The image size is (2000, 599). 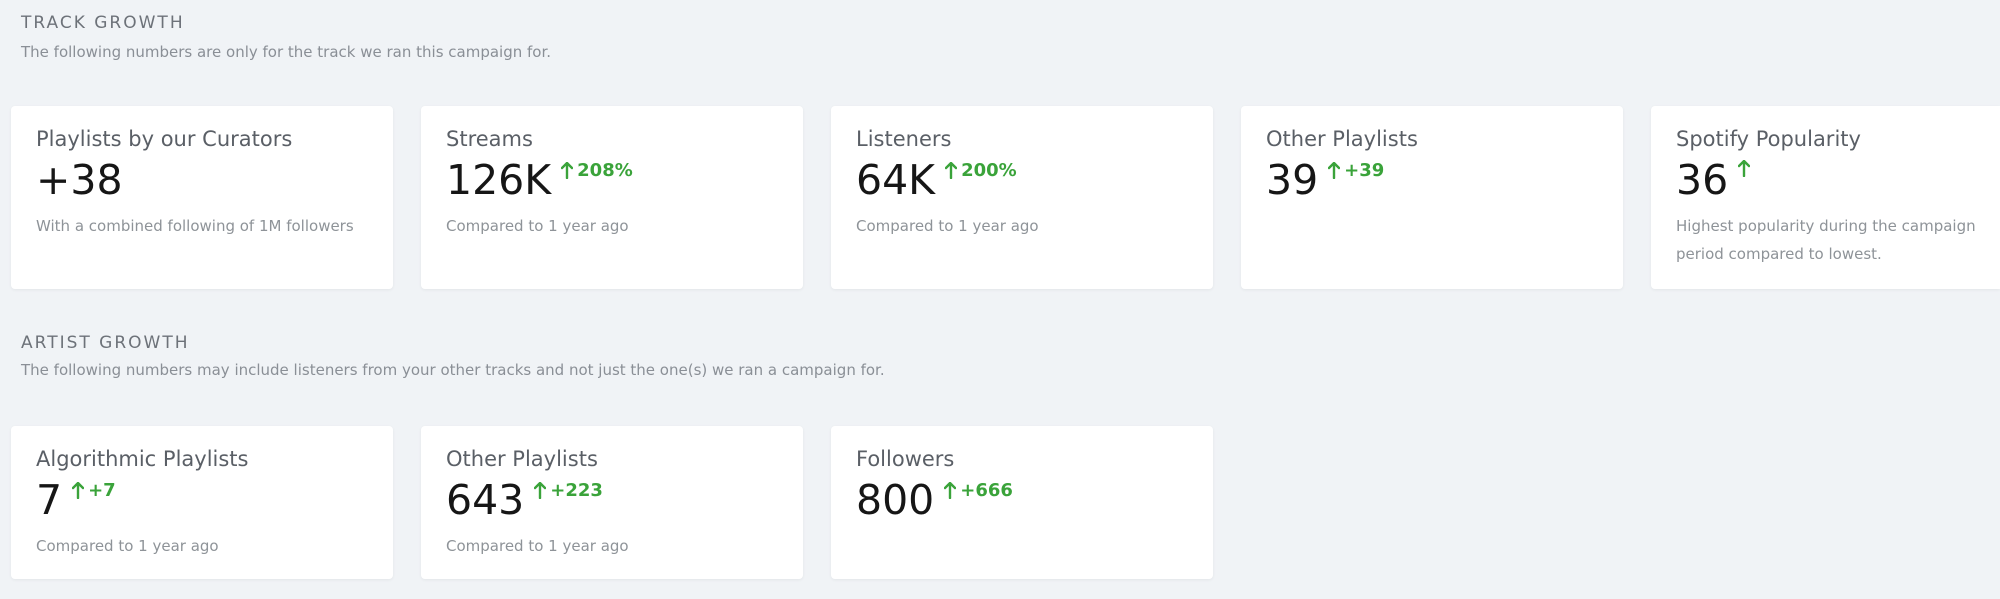 What do you see at coordinates (105, 343) in the screenshot?
I see `artist-growth-title: ARTIST GROWTH` at bounding box center [105, 343].